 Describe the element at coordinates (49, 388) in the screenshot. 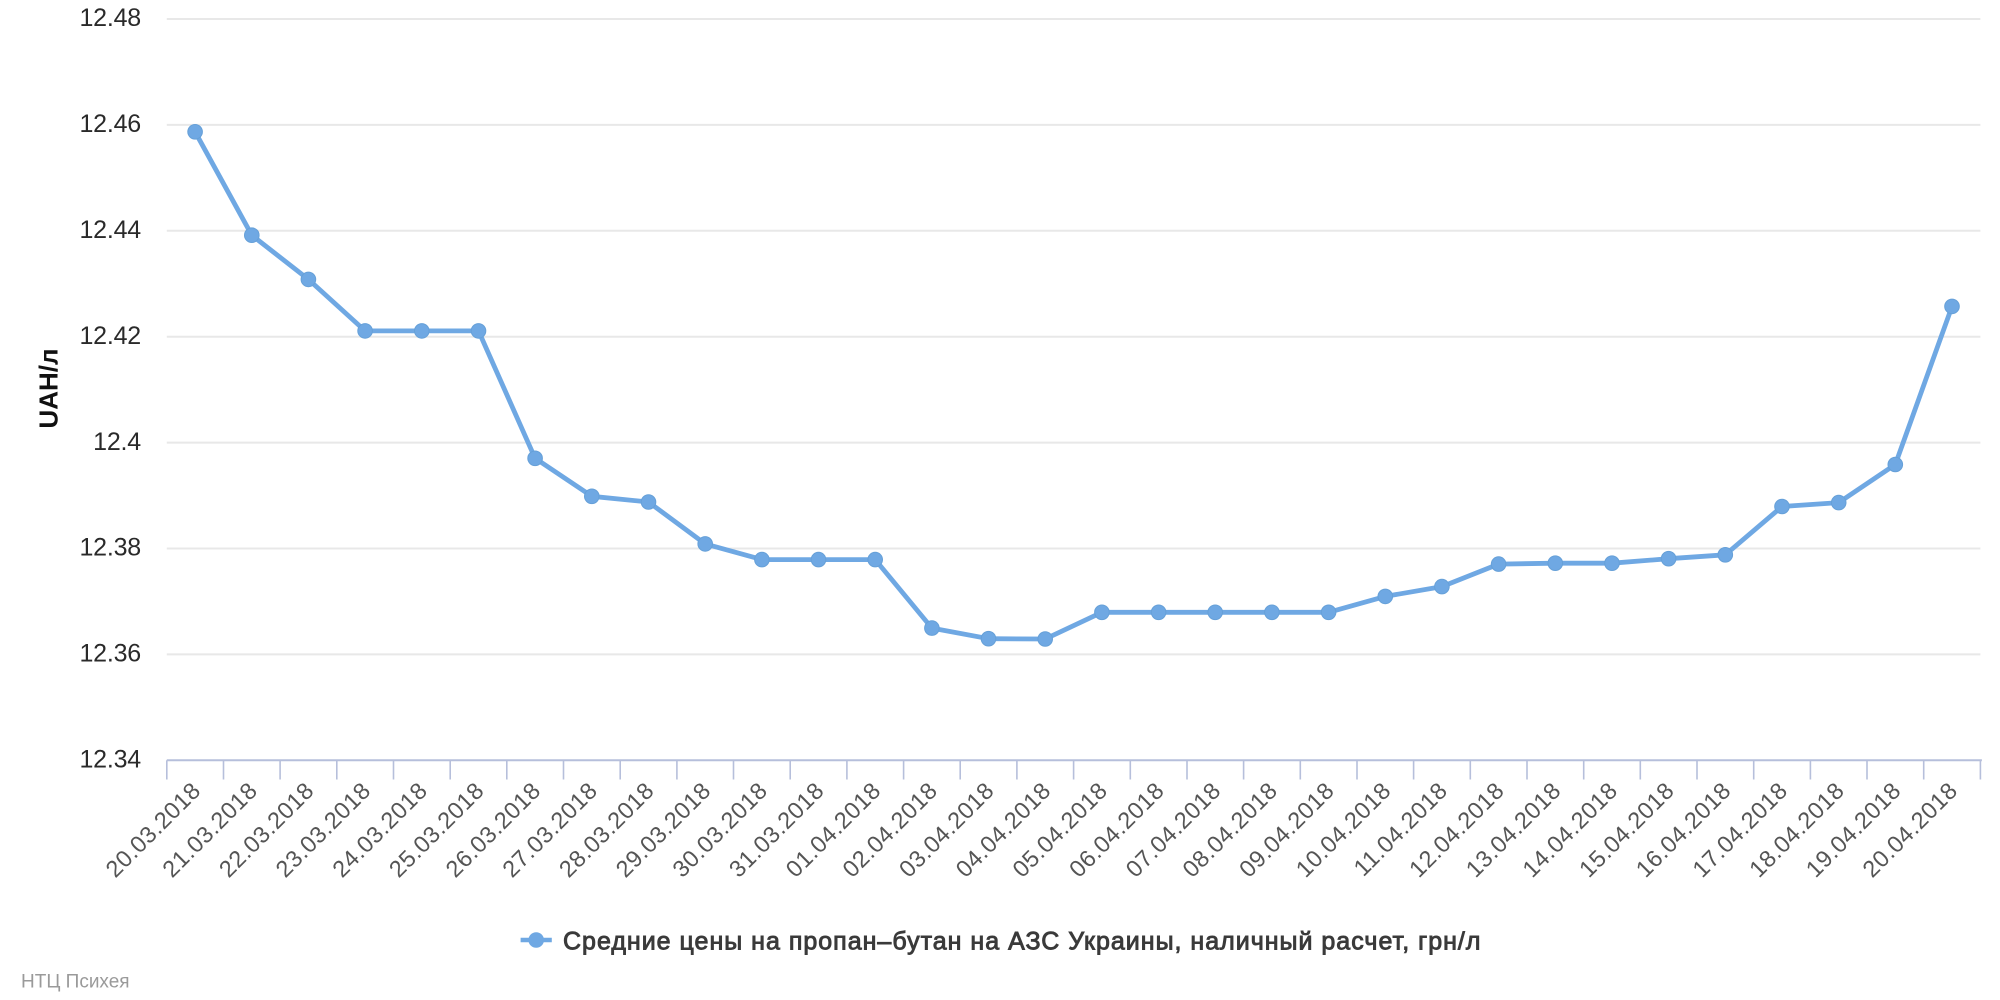

I see `svg-text: UAH/л` at that location.